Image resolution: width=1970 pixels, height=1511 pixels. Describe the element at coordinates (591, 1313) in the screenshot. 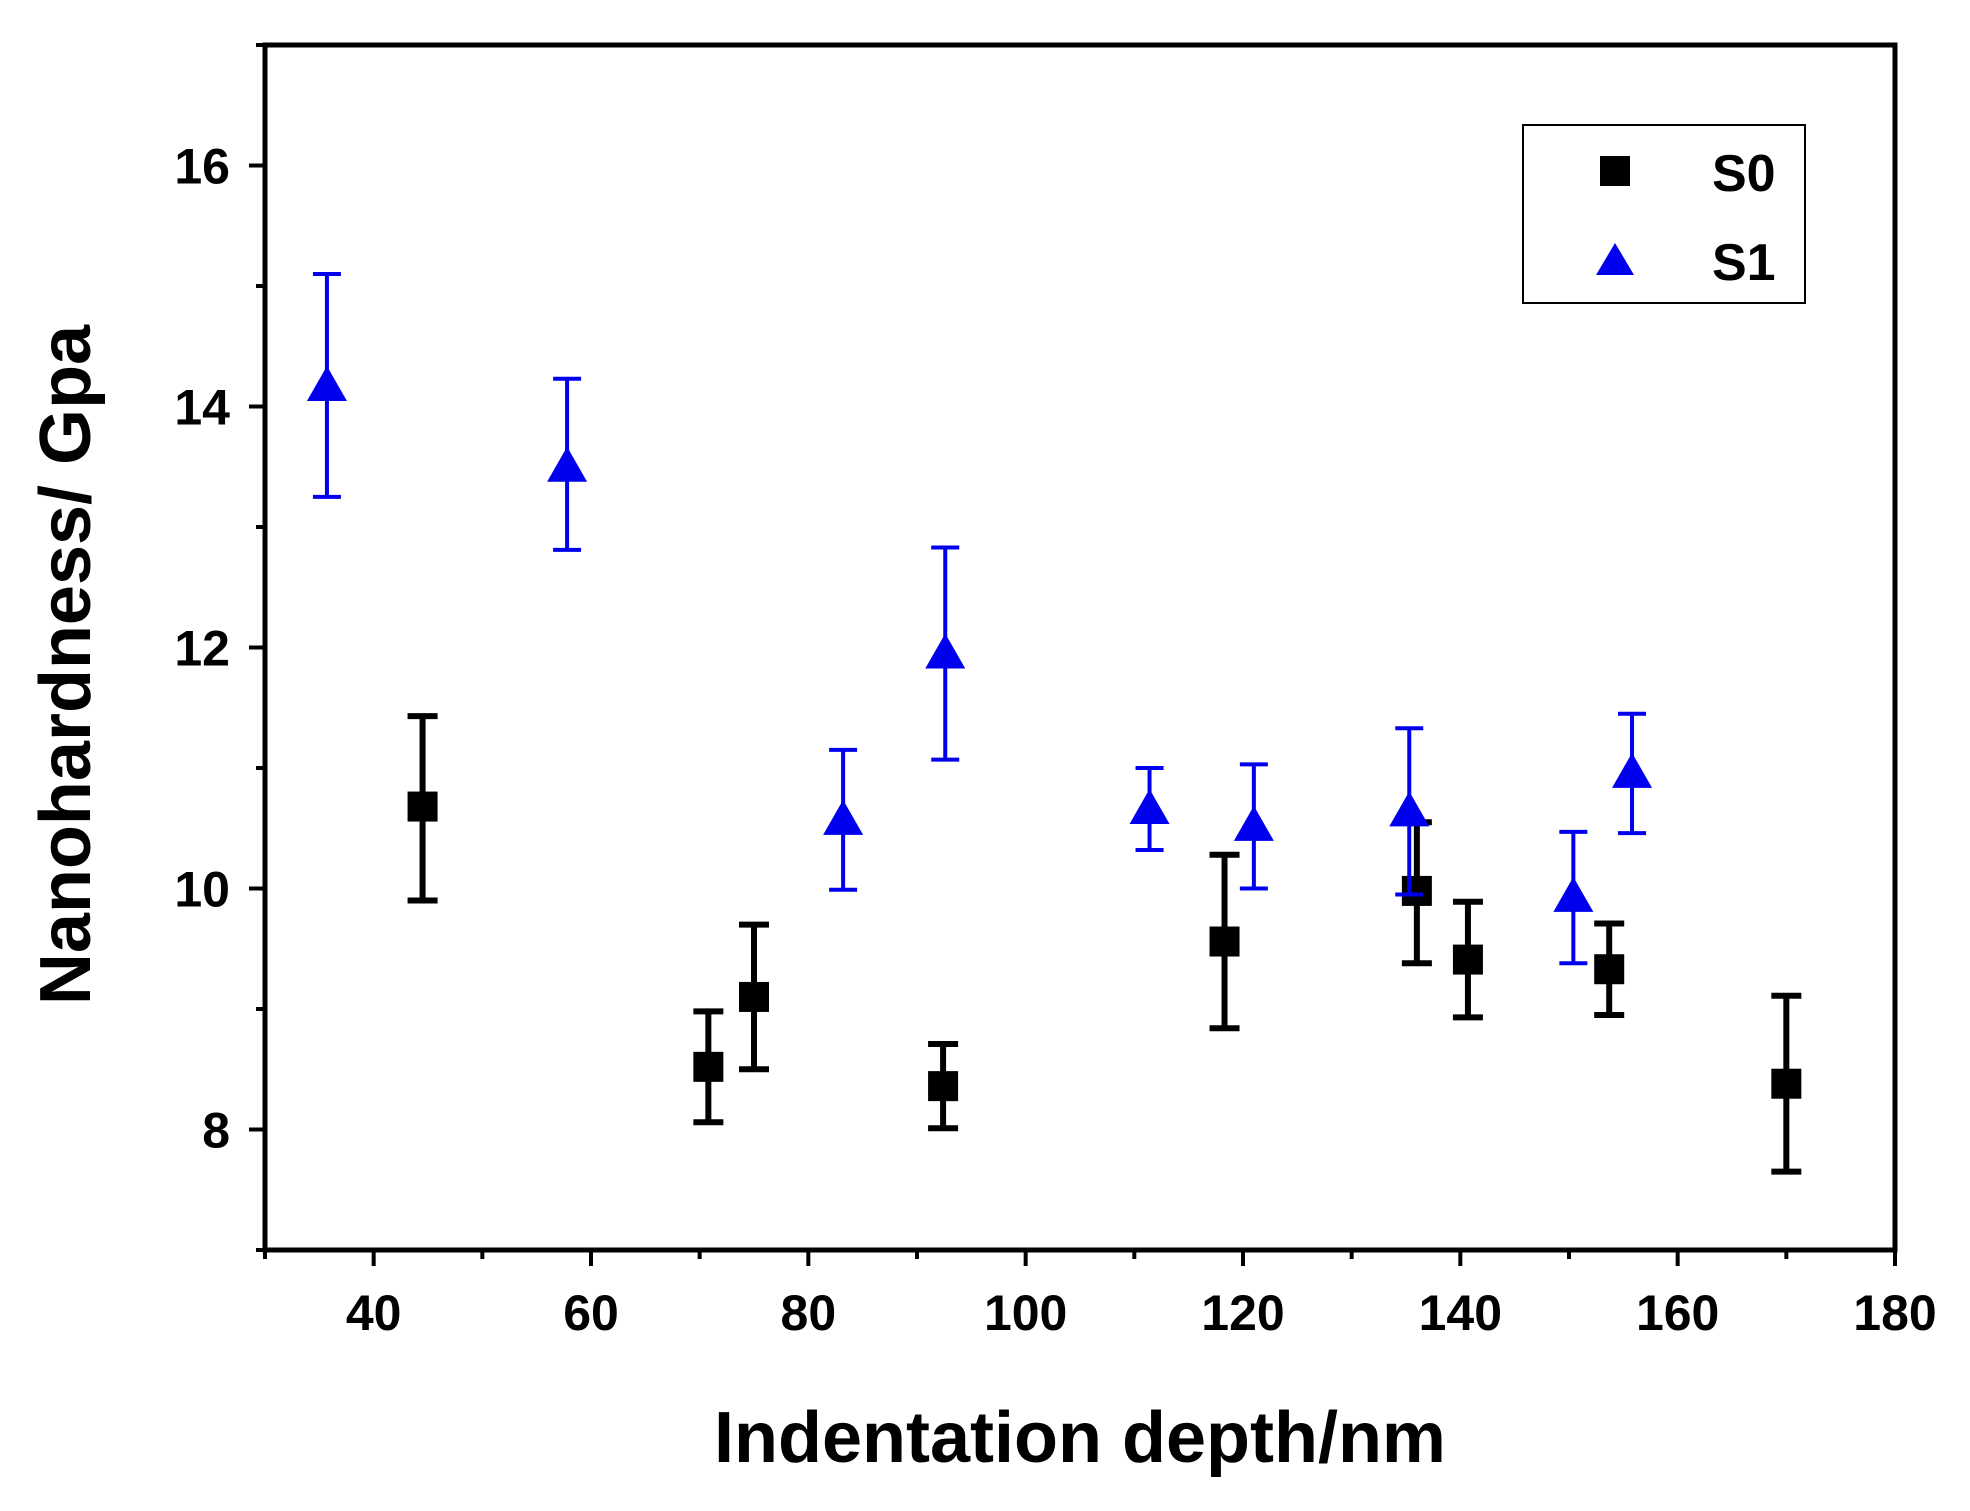

I see `x-tick-label: 60` at that location.